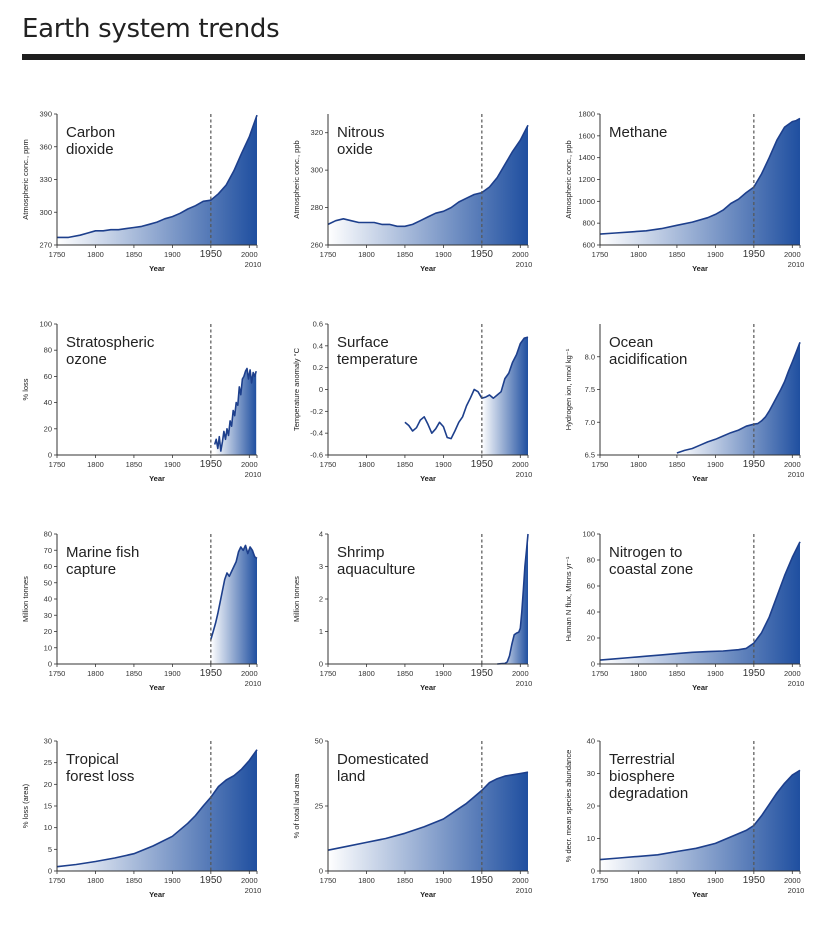 This screenshot has width=825, height=929. What do you see at coordinates (361, 132) in the screenshot?
I see `panel-title-line: Nitrous` at bounding box center [361, 132].